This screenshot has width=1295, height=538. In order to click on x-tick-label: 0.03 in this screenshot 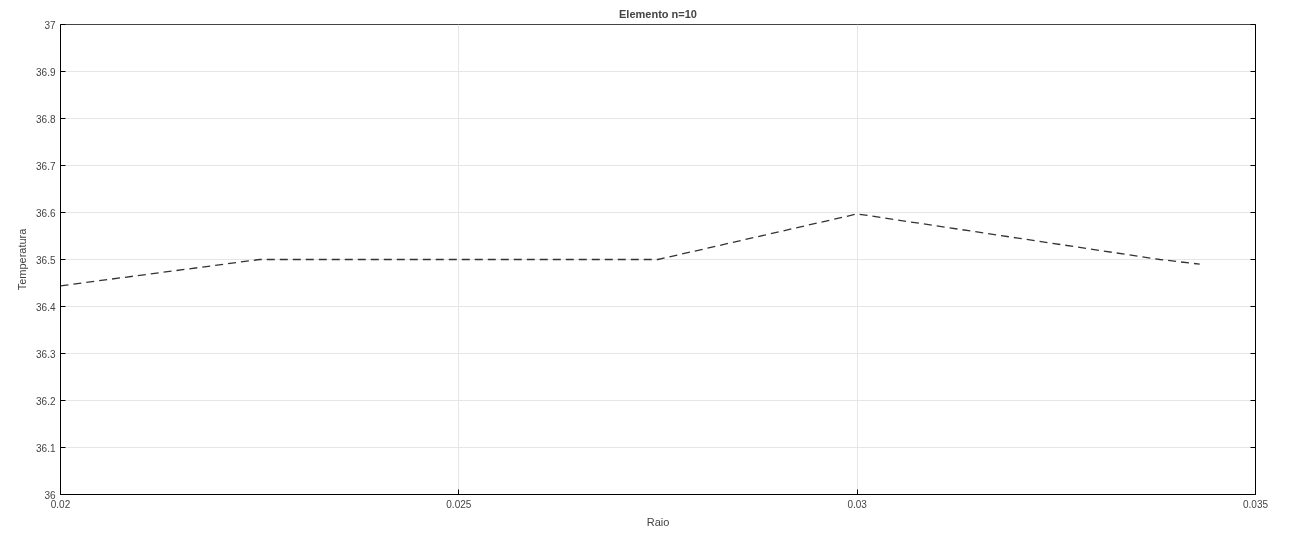, I will do `click(857, 504)`.